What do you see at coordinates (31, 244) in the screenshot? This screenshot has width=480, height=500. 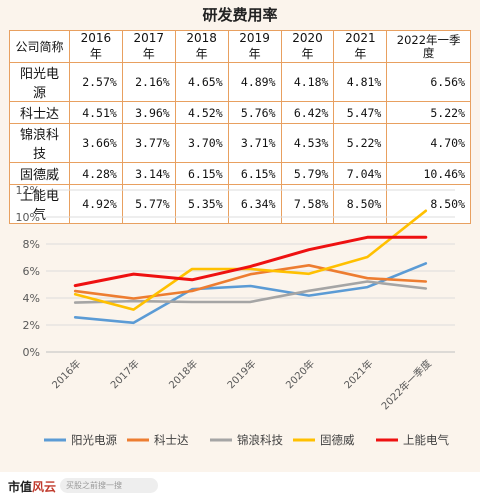 I see `y-tick-label: 8%` at bounding box center [31, 244].